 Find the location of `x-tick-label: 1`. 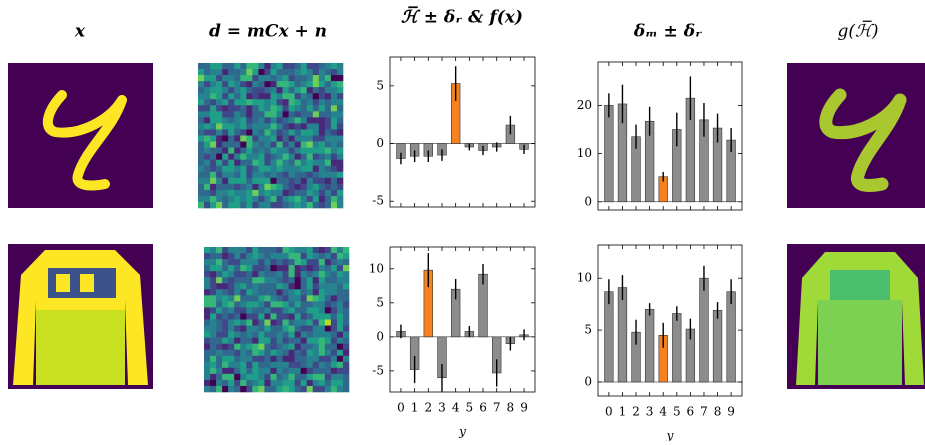

x-tick-label: 1 is located at coordinates (415, 408).